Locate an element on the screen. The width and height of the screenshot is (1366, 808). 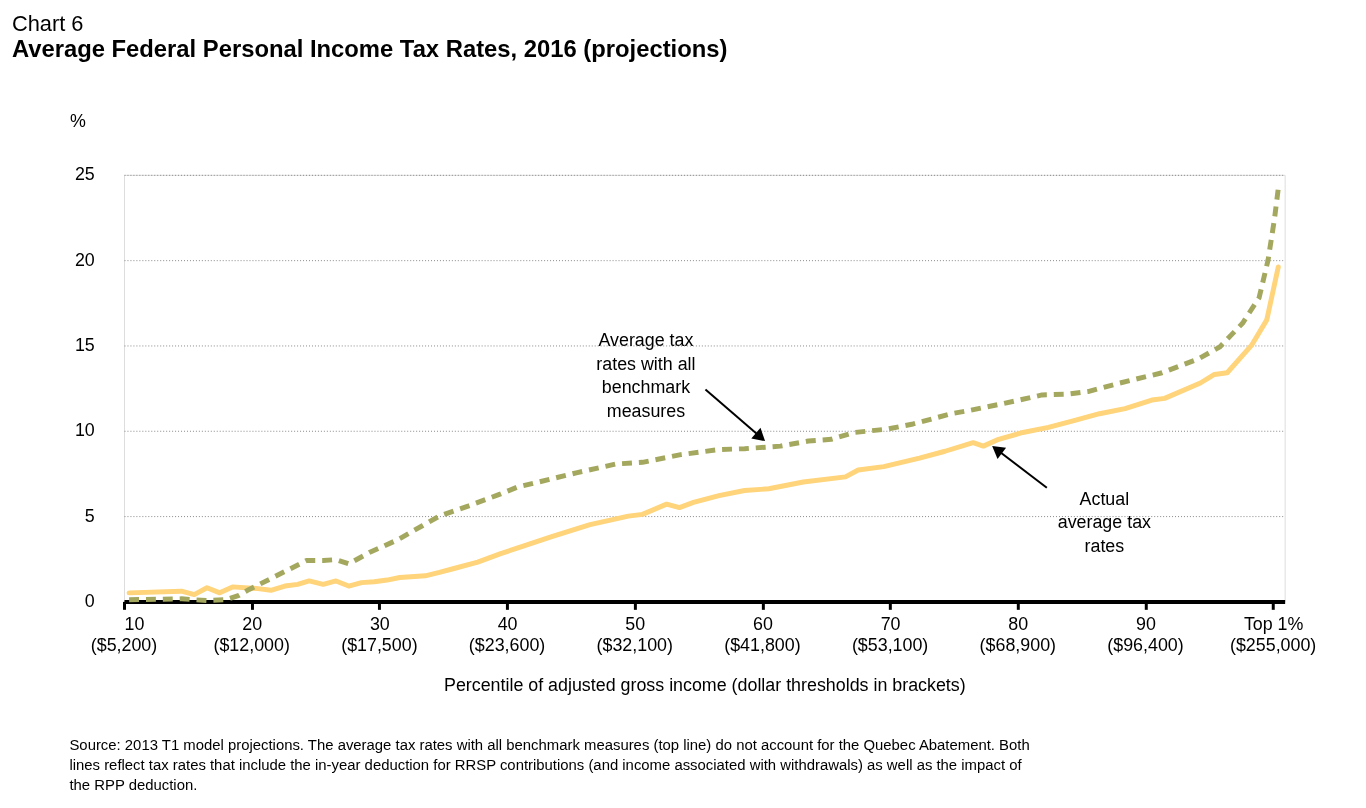
text: ($12,000) is located at coordinates (251, 645).